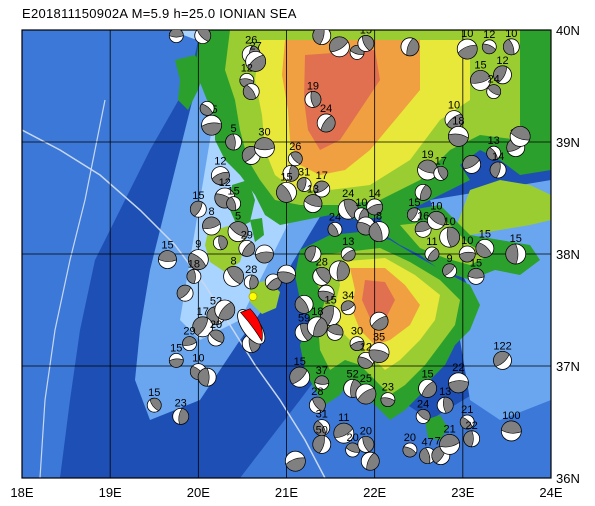 The width and height of the screenshot is (595, 506). I want to click on depth-label: 122, so click(502, 346).